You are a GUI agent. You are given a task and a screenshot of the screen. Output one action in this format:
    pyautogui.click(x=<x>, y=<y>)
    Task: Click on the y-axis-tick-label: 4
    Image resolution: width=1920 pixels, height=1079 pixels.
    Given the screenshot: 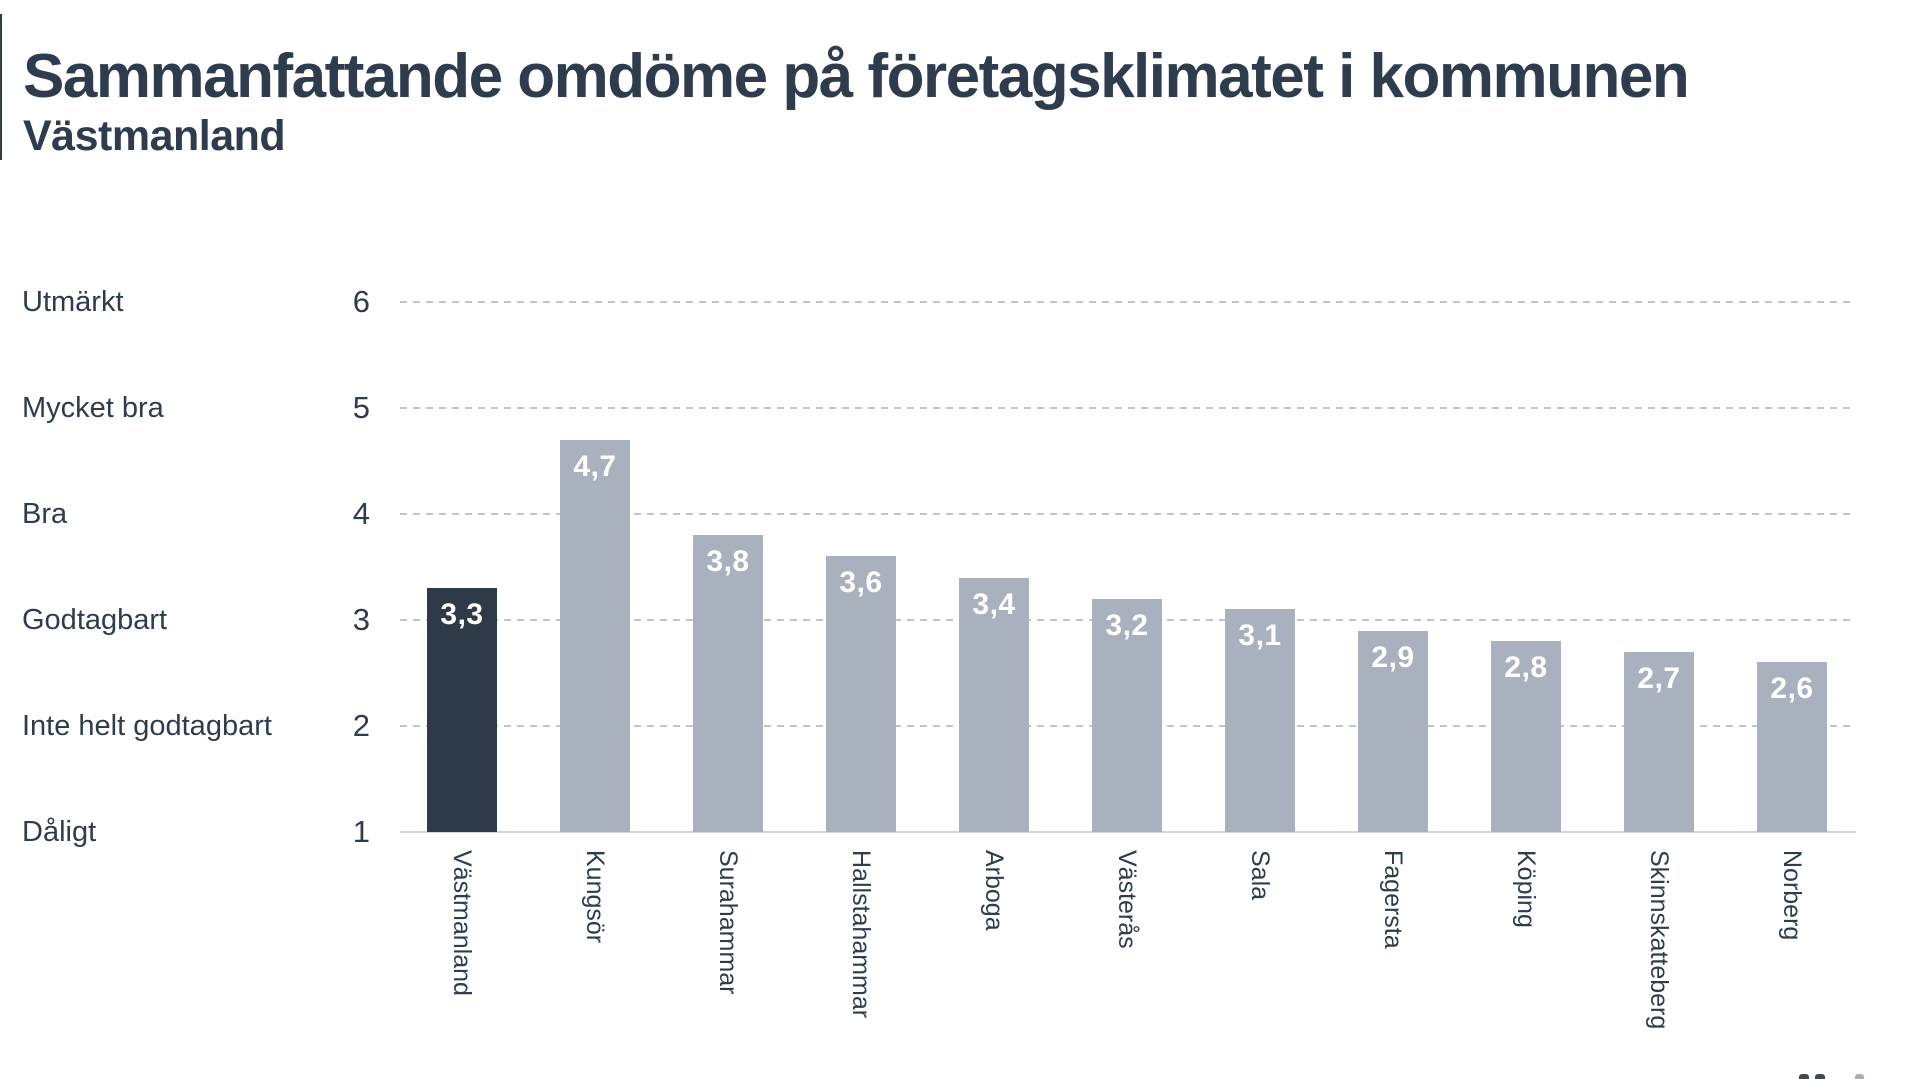 What is the action you would take?
    pyautogui.click(x=361, y=513)
    